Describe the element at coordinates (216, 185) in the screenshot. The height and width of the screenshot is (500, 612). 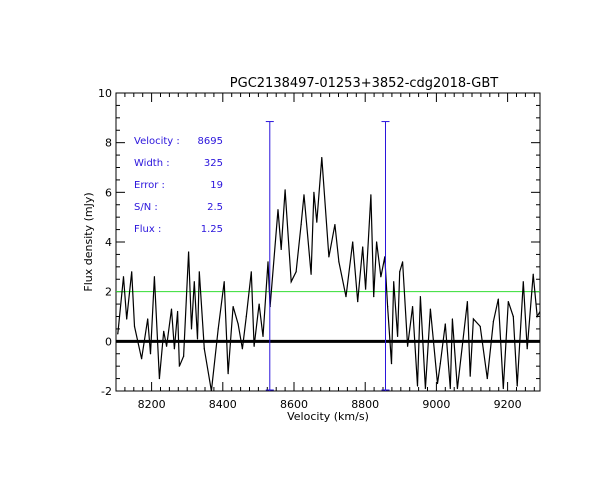
I see `stat-value: 19` at that location.